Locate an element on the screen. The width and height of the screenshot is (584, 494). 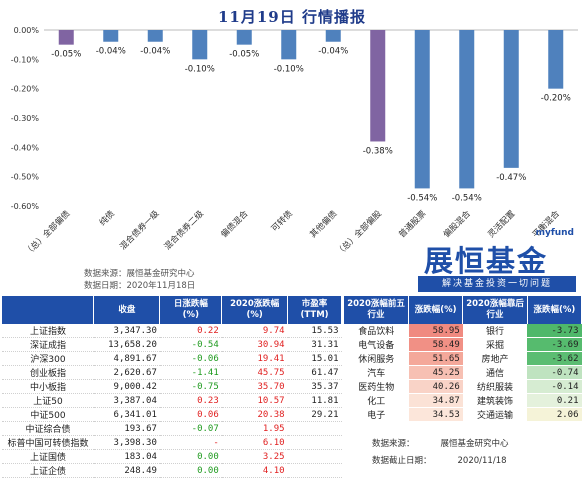
header-pe: 市盈率 (TTM) is located at coordinates (314, 310).